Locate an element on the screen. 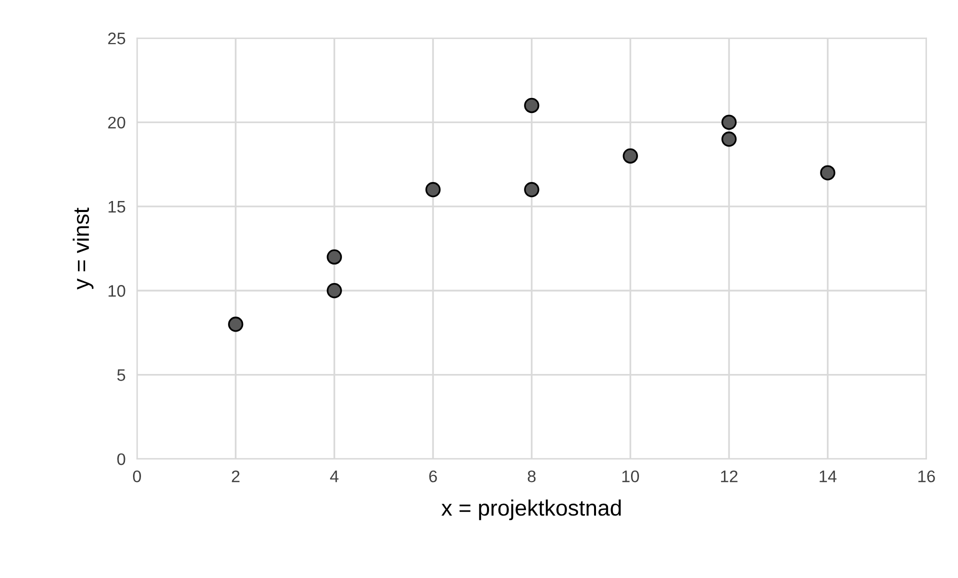 This screenshot has height=578, width=958. x-tick-label: 0 is located at coordinates (137, 476).